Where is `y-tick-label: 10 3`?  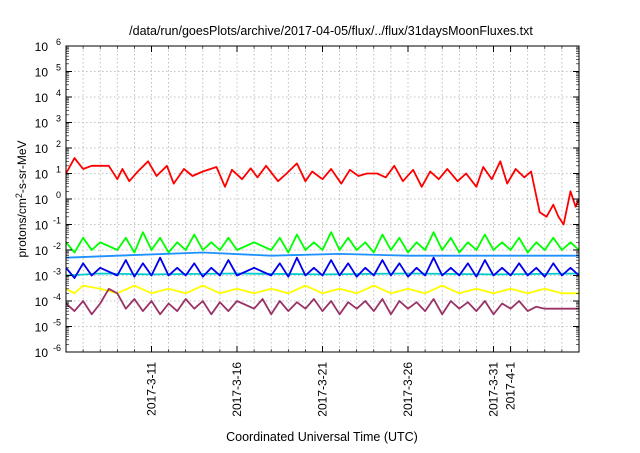 y-tick-label: 10 3 is located at coordinates (48, 122).